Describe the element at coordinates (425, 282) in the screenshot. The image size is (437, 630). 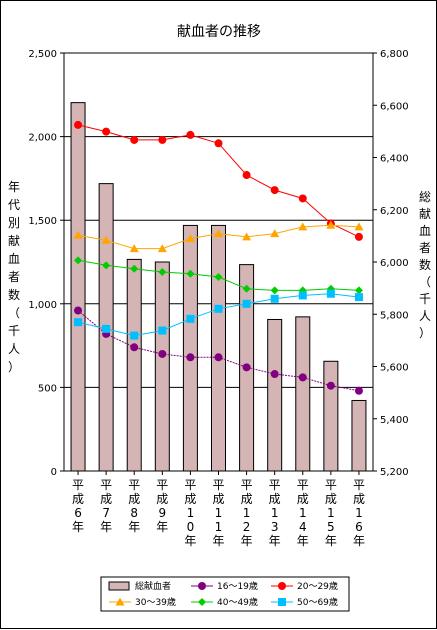
I see `y-axis-right-label-char: （` at that location.